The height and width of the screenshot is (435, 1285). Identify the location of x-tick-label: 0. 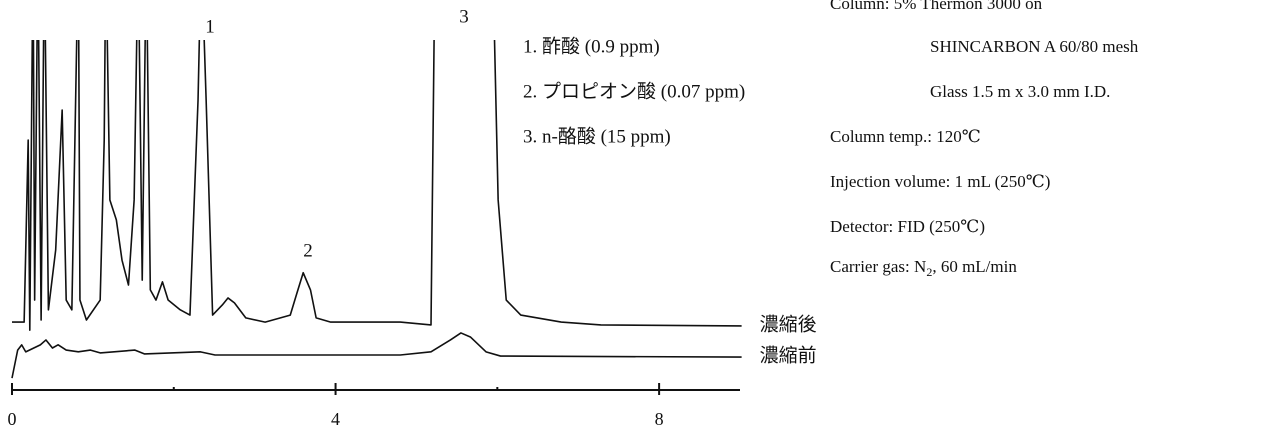
(12, 419).